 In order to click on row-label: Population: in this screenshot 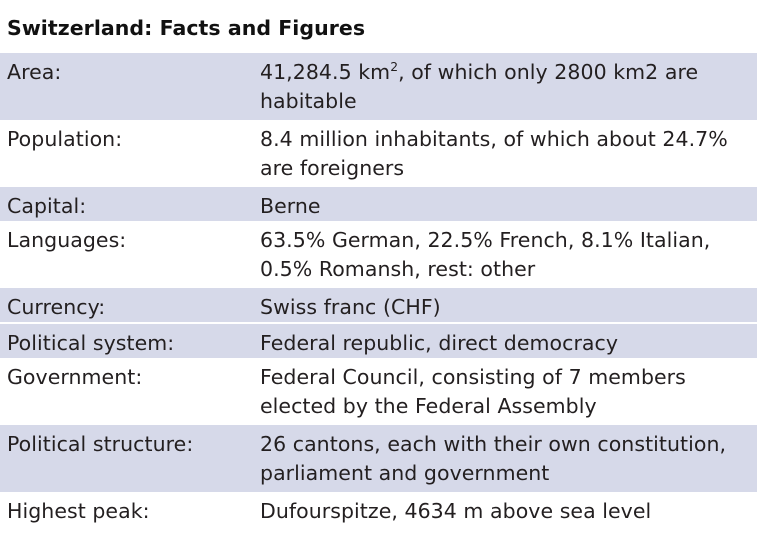, I will do `click(130, 153)`.